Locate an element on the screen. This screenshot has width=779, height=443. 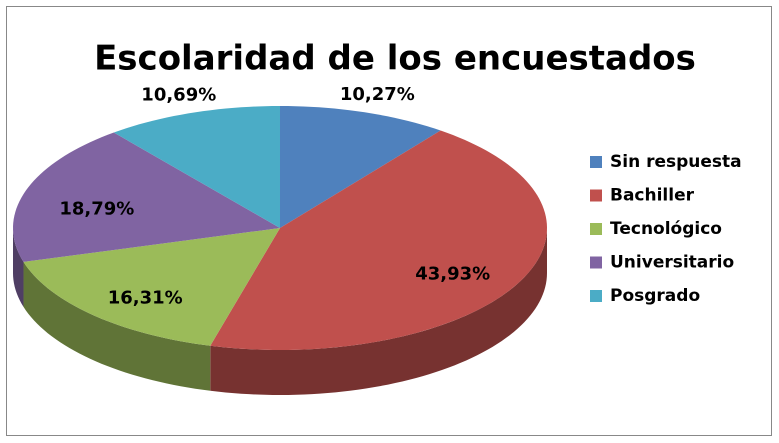
data-label: 10,27% is located at coordinates (377, 94).